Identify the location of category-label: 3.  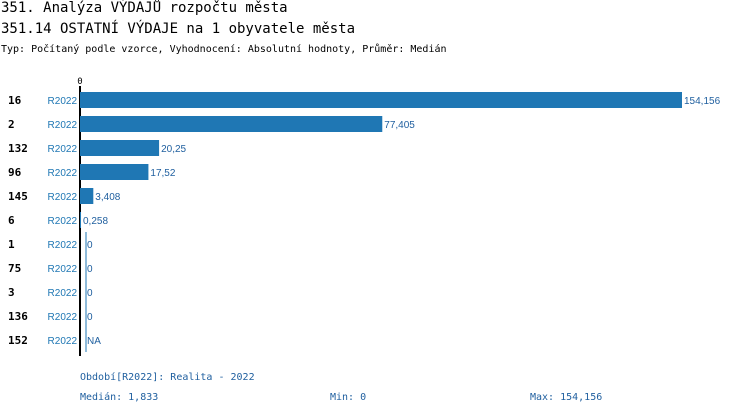
(11, 292).